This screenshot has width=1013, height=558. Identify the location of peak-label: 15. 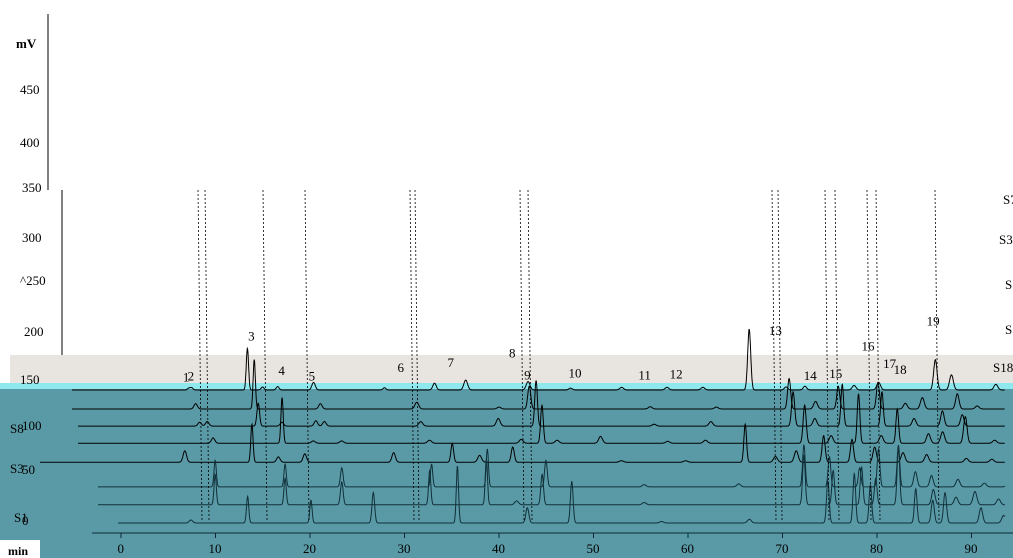
(835, 373).